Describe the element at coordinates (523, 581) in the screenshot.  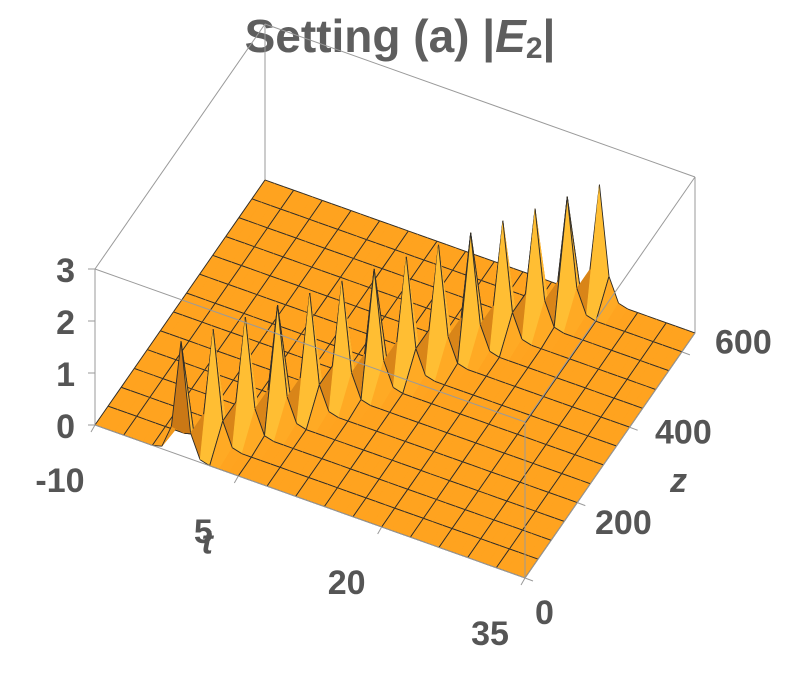
I see `x-tick` at that location.